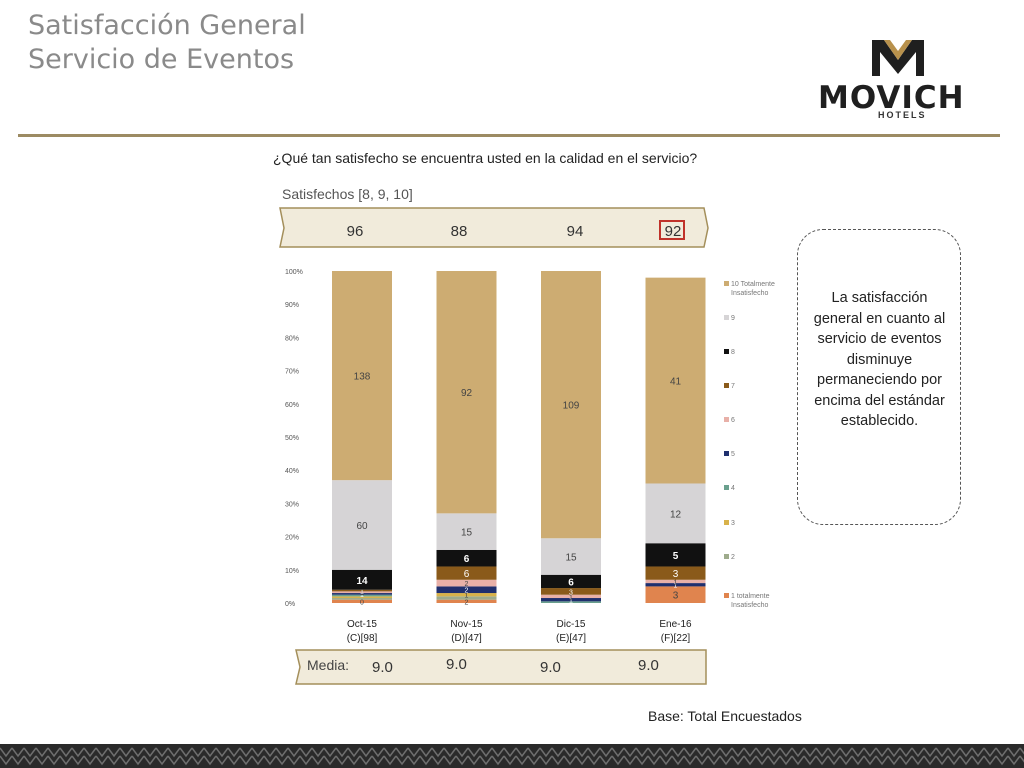 Image resolution: width=1024 pixels, height=768 pixels. What do you see at coordinates (292, 372) in the screenshot?
I see `y-tick-label: 70%` at bounding box center [292, 372].